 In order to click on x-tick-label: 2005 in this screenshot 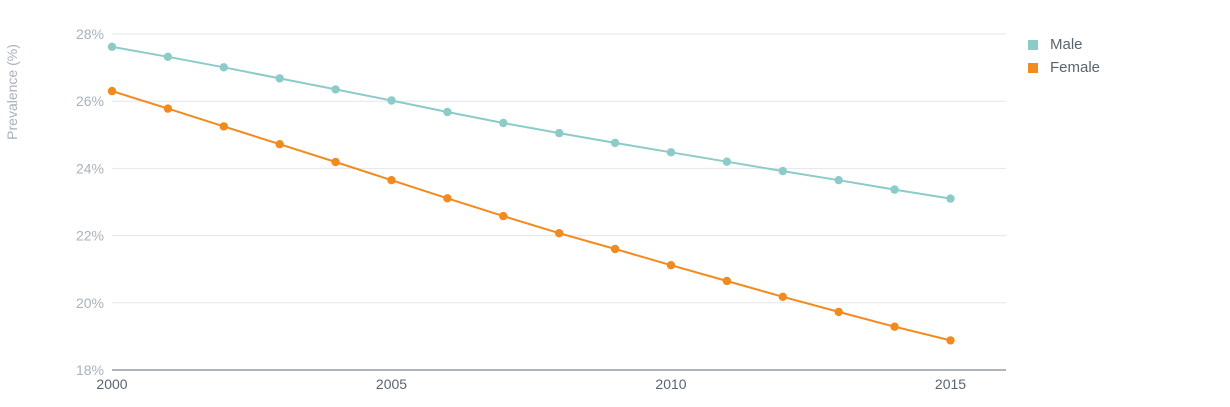, I will do `click(391, 384)`.